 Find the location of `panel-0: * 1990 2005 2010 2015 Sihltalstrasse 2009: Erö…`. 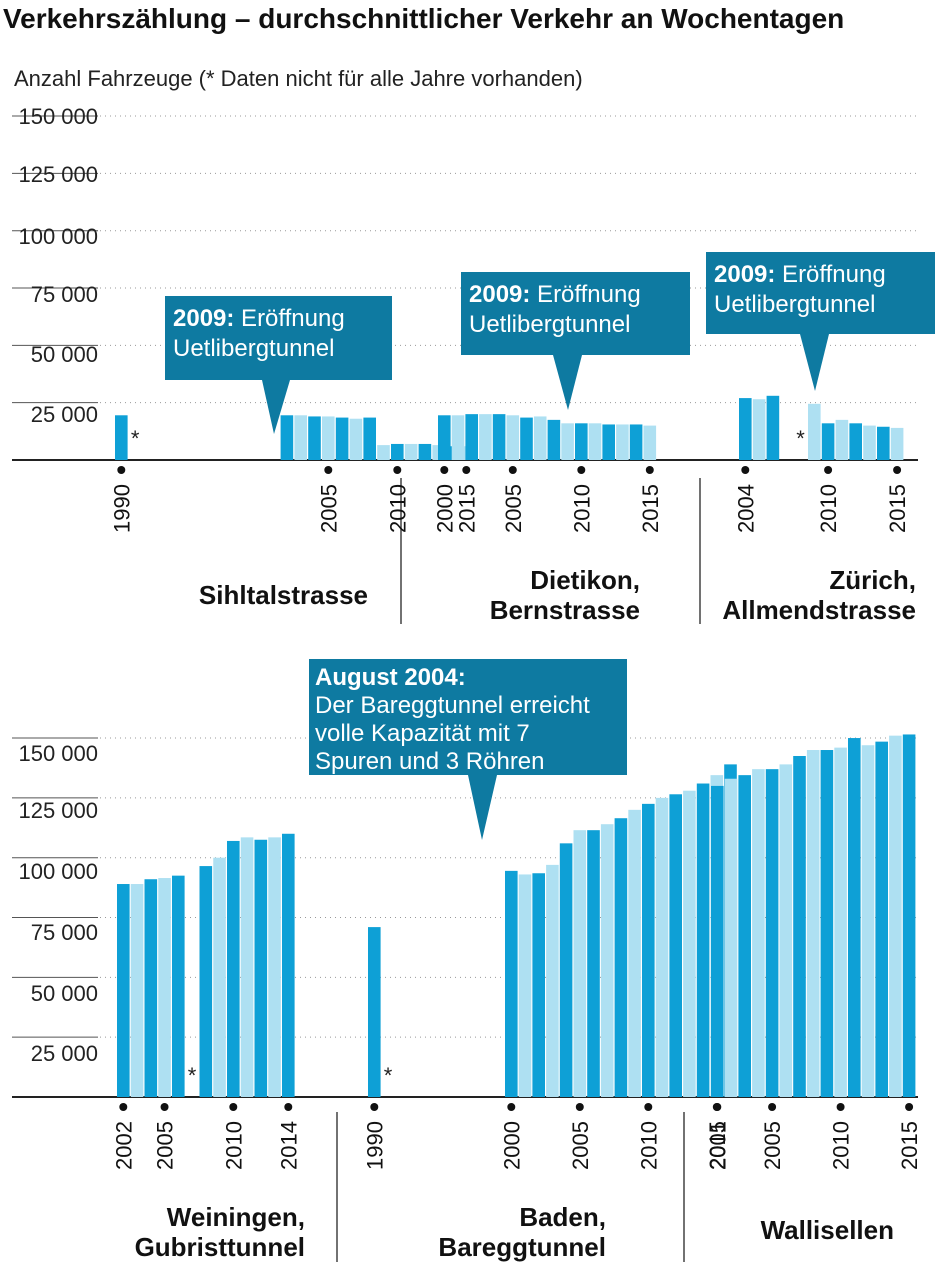

panel-0: * 1990 2005 2010 2015 Sihltalstrasse 2009: Erö… is located at coordinates (294, 453).